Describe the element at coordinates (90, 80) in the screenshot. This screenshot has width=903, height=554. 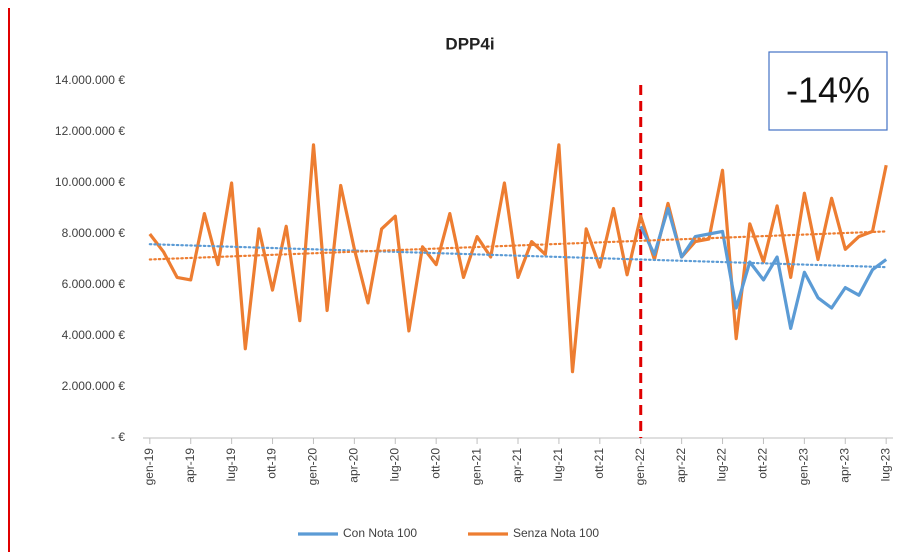
I see `y-tick-label: 14.000.000 €` at that location.